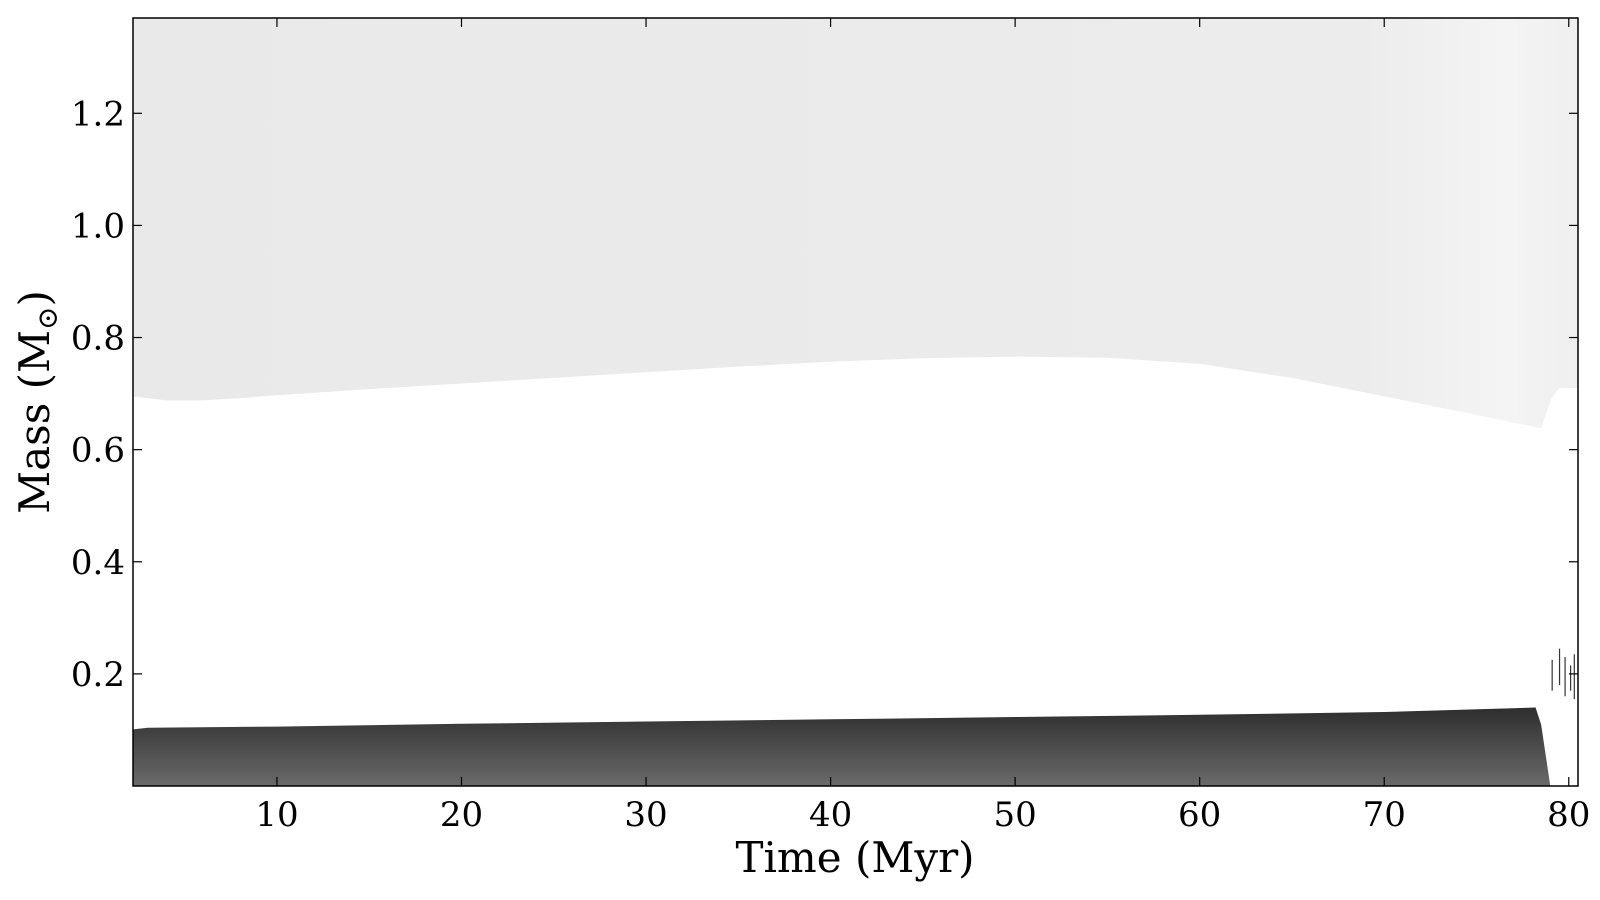  Describe the element at coordinates (830, 815) in the screenshot. I see `x-tick-label: 40` at that location.